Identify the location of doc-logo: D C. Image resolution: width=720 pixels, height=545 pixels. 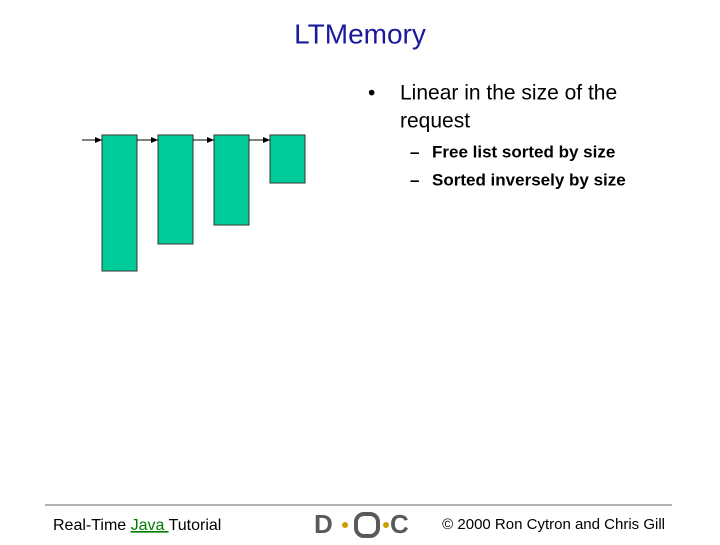
(361, 524).